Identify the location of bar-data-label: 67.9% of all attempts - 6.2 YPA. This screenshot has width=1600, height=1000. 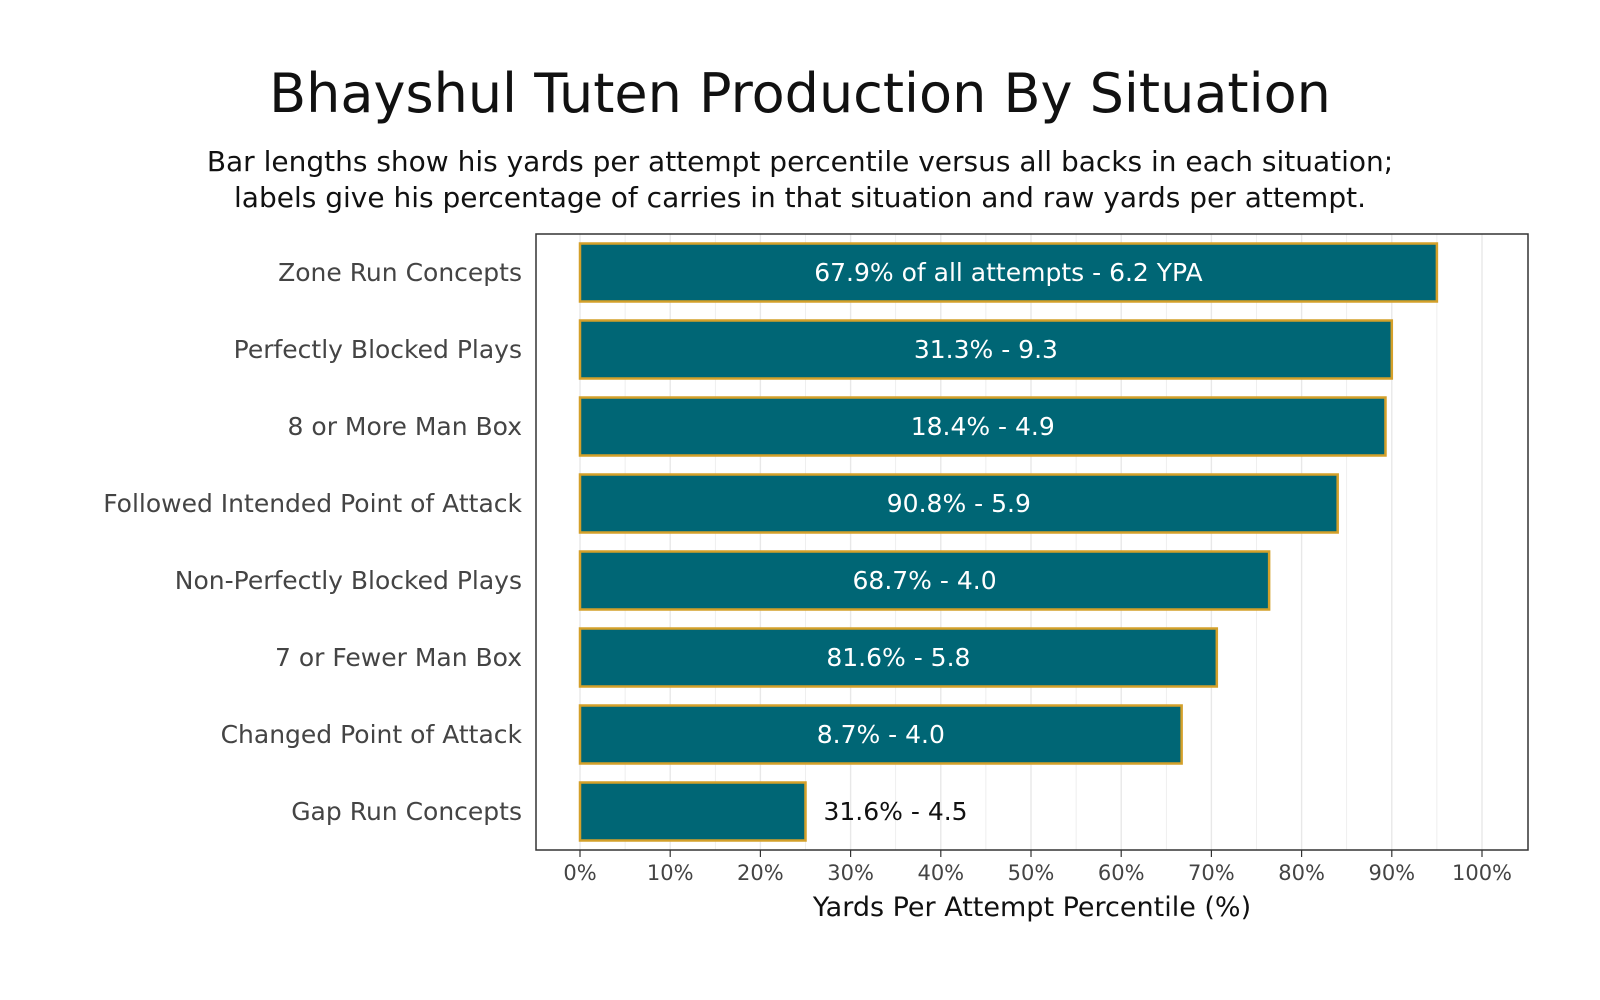
(1008, 272).